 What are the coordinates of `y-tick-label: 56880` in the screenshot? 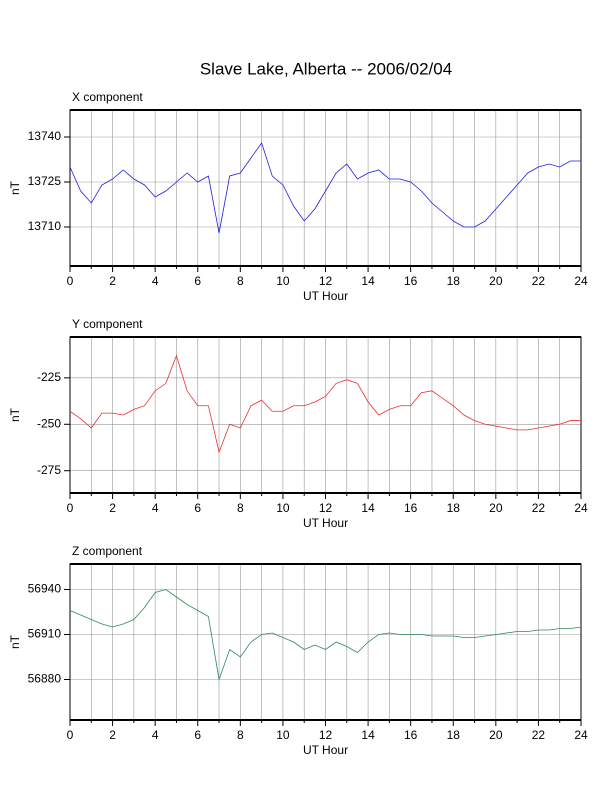 It's located at (45, 679).